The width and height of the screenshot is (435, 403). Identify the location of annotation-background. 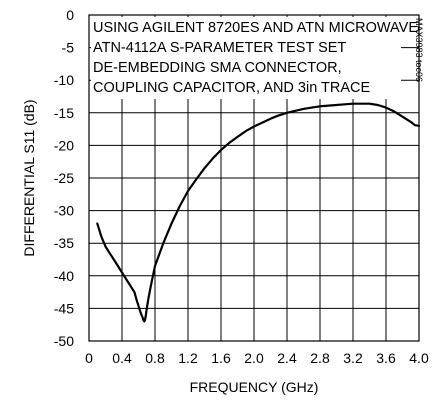
(246, 58).